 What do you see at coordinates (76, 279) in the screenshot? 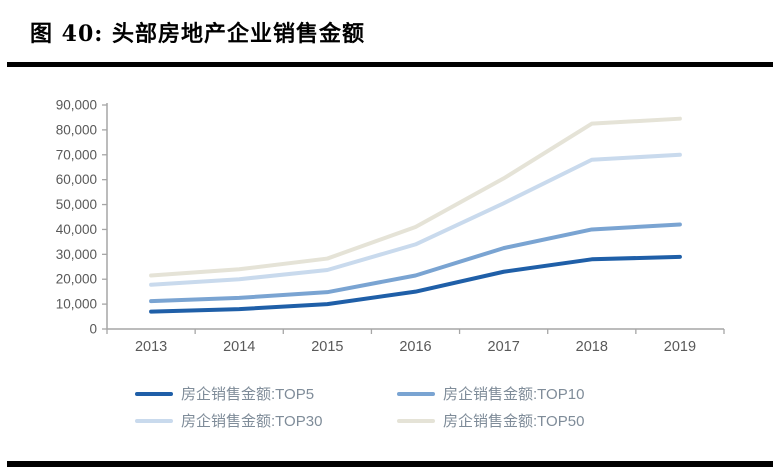
I see `y-tick-label: 20,000` at bounding box center [76, 279].